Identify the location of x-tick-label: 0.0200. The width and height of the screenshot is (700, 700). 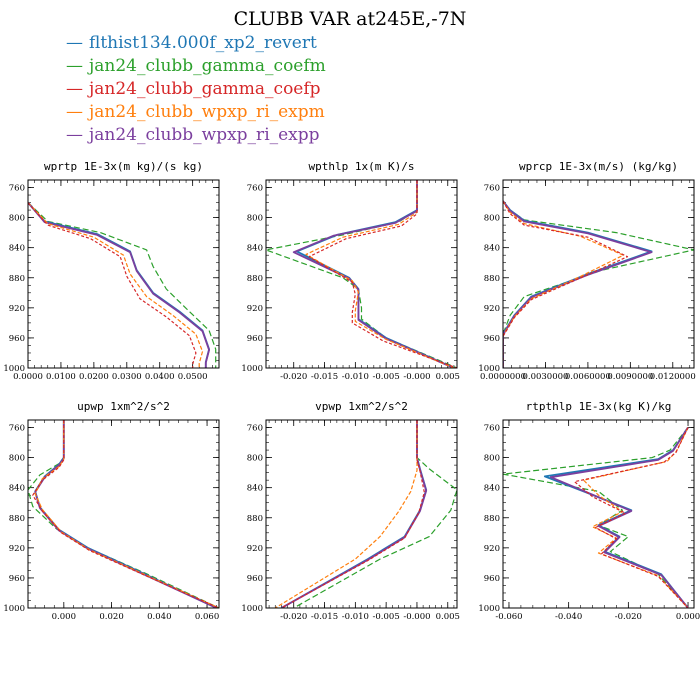
(94, 377).